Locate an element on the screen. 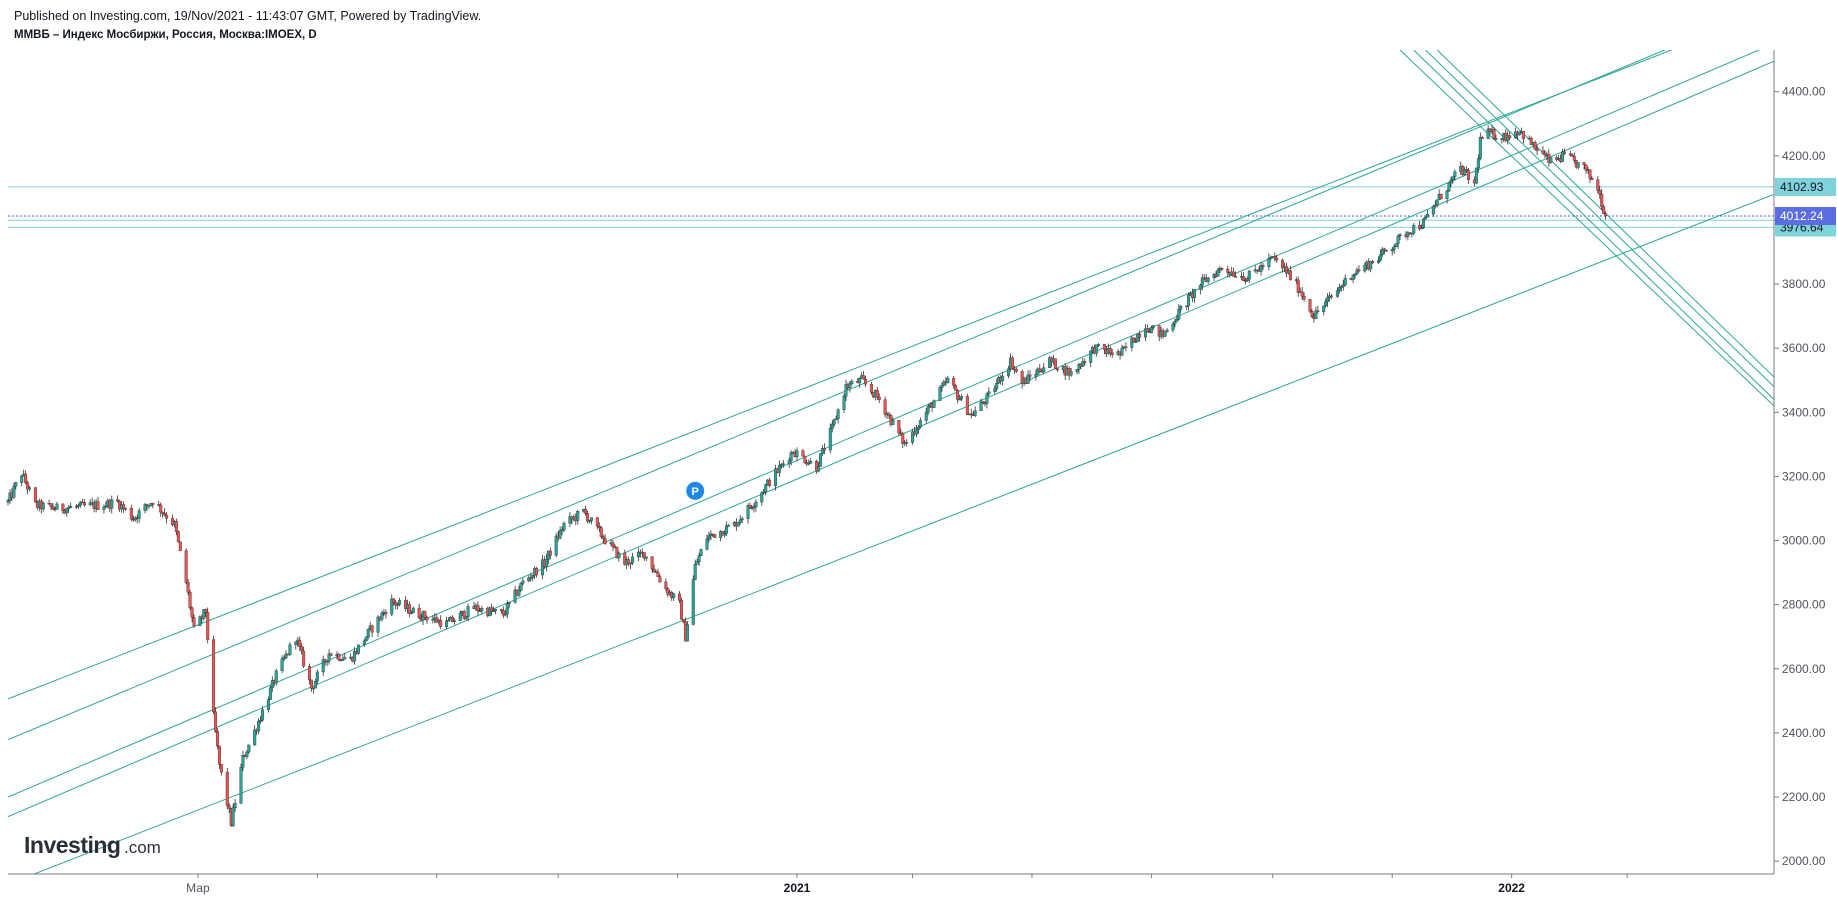 This screenshot has width=1837, height=897. investing-logo: Investing .com is located at coordinates (92, 845).